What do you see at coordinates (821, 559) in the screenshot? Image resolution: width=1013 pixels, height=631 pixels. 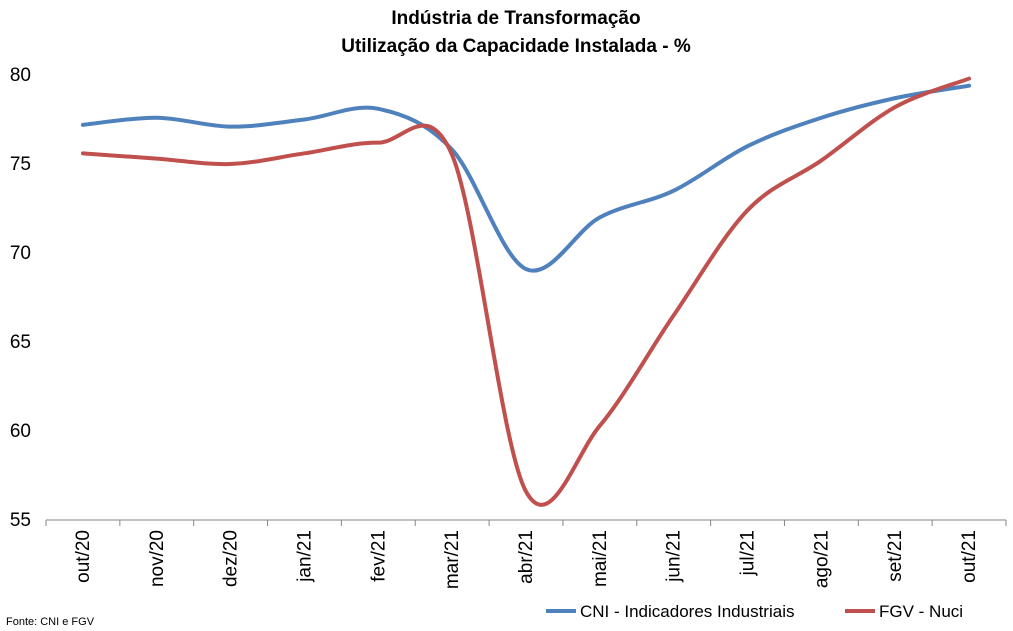 I see `x-tick-label: ago/21` at bounding box center [821, 559].